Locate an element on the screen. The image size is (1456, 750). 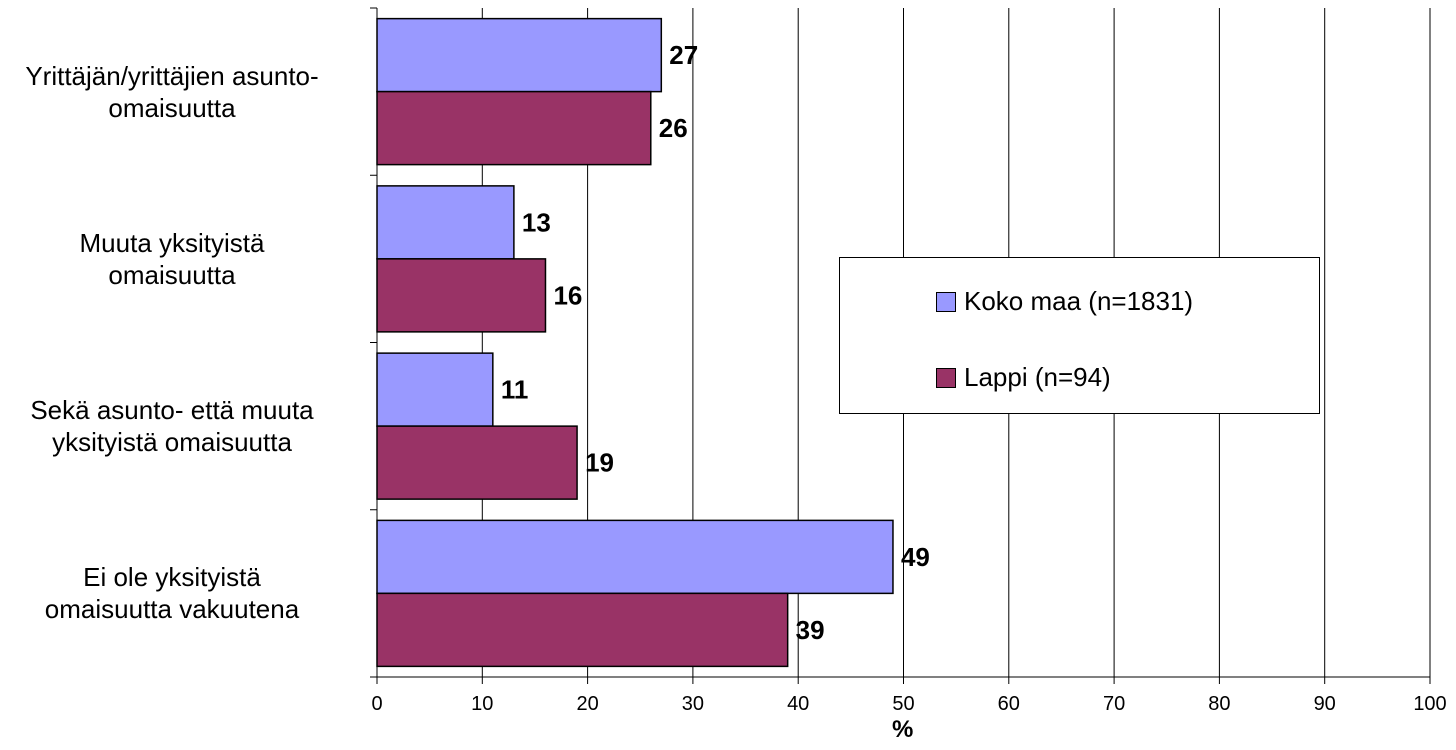
legend-swatch-koko-maa is located at coordinates (946, 301).